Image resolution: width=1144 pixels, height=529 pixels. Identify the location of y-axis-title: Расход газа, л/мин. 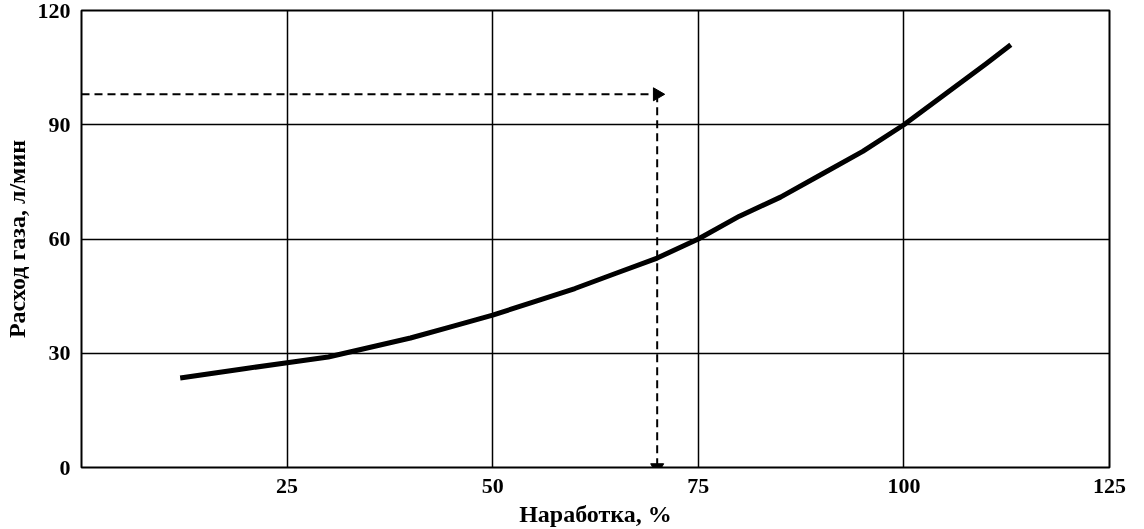
(16, 239).